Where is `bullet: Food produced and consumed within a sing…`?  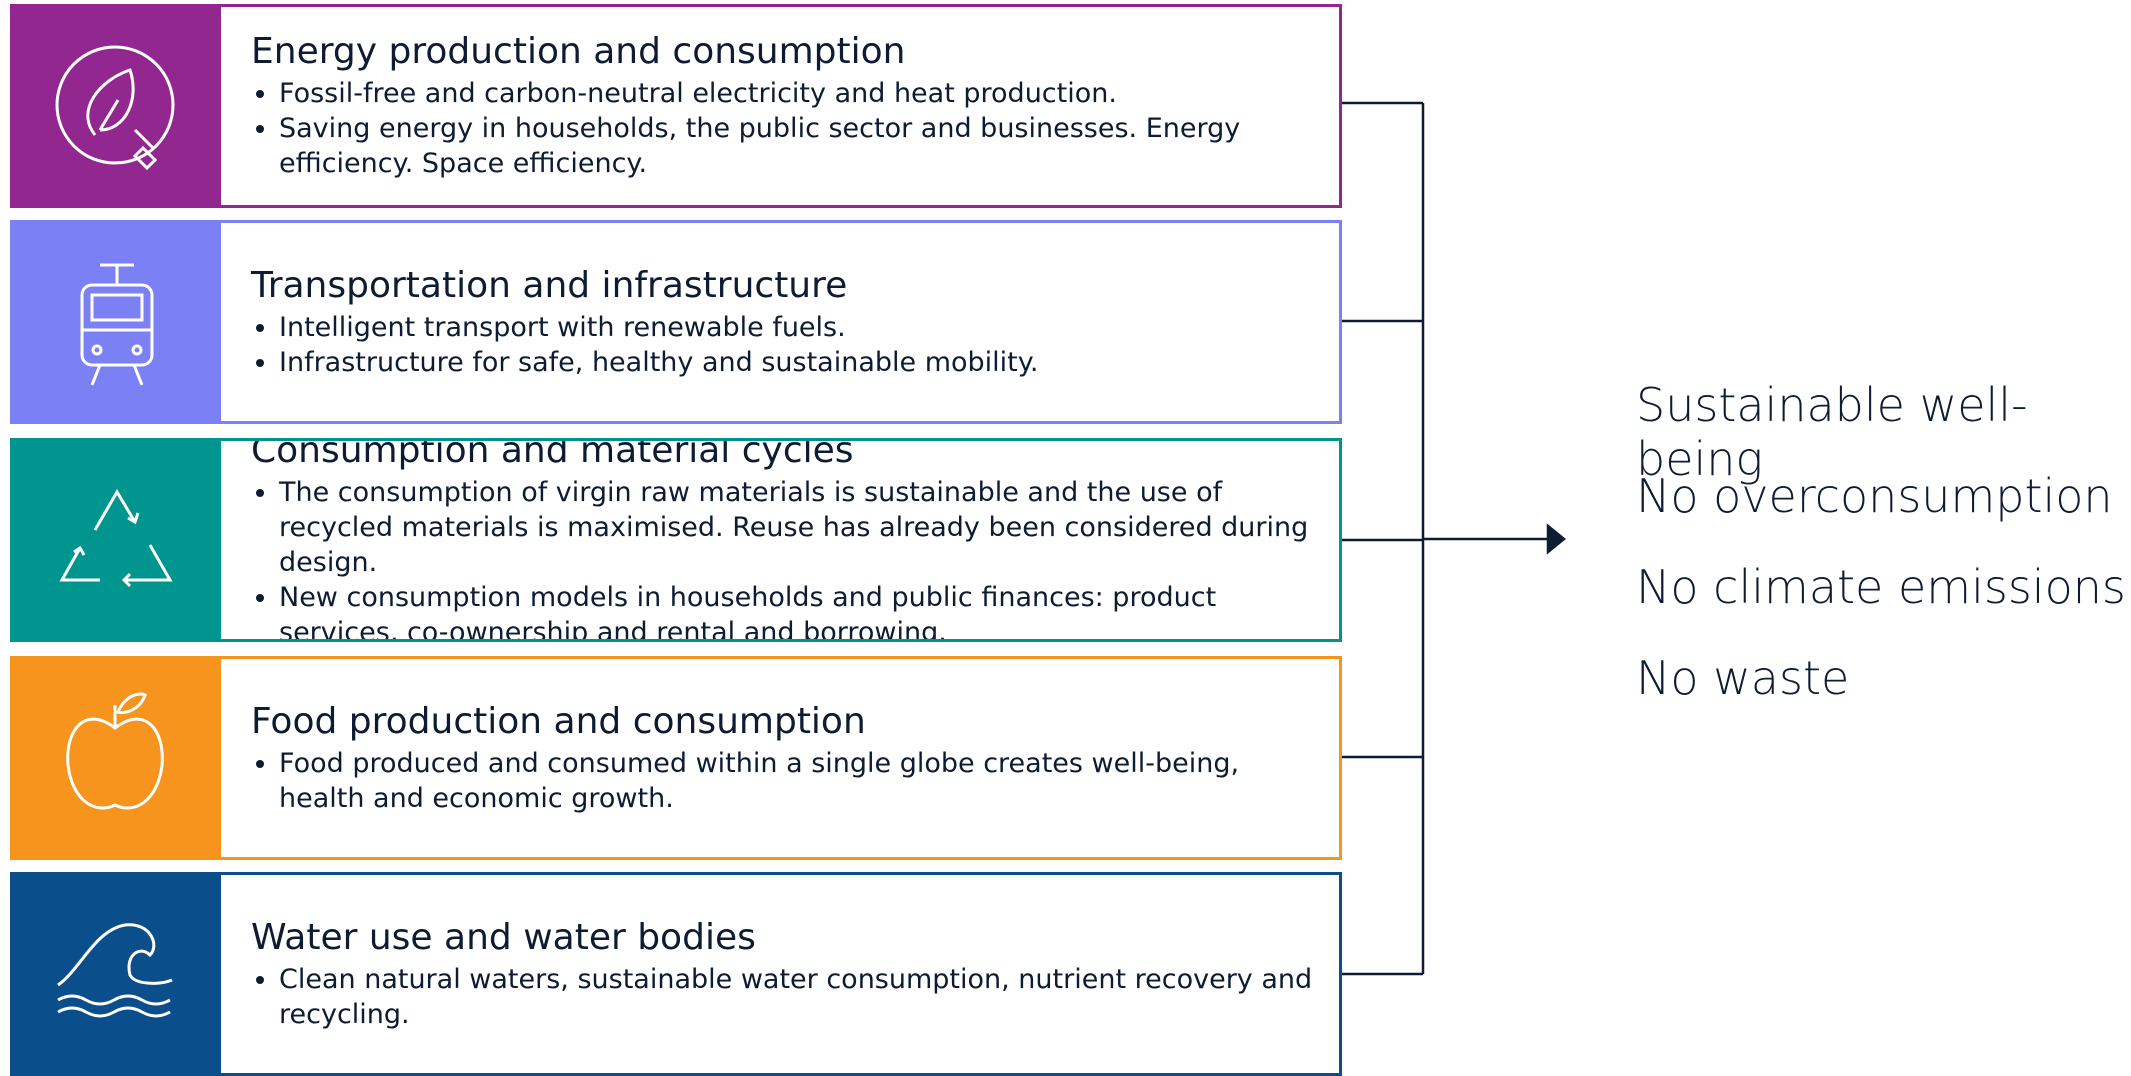
bullet: Food produced and consumed within a sing… is located at coordinates (805, 781).